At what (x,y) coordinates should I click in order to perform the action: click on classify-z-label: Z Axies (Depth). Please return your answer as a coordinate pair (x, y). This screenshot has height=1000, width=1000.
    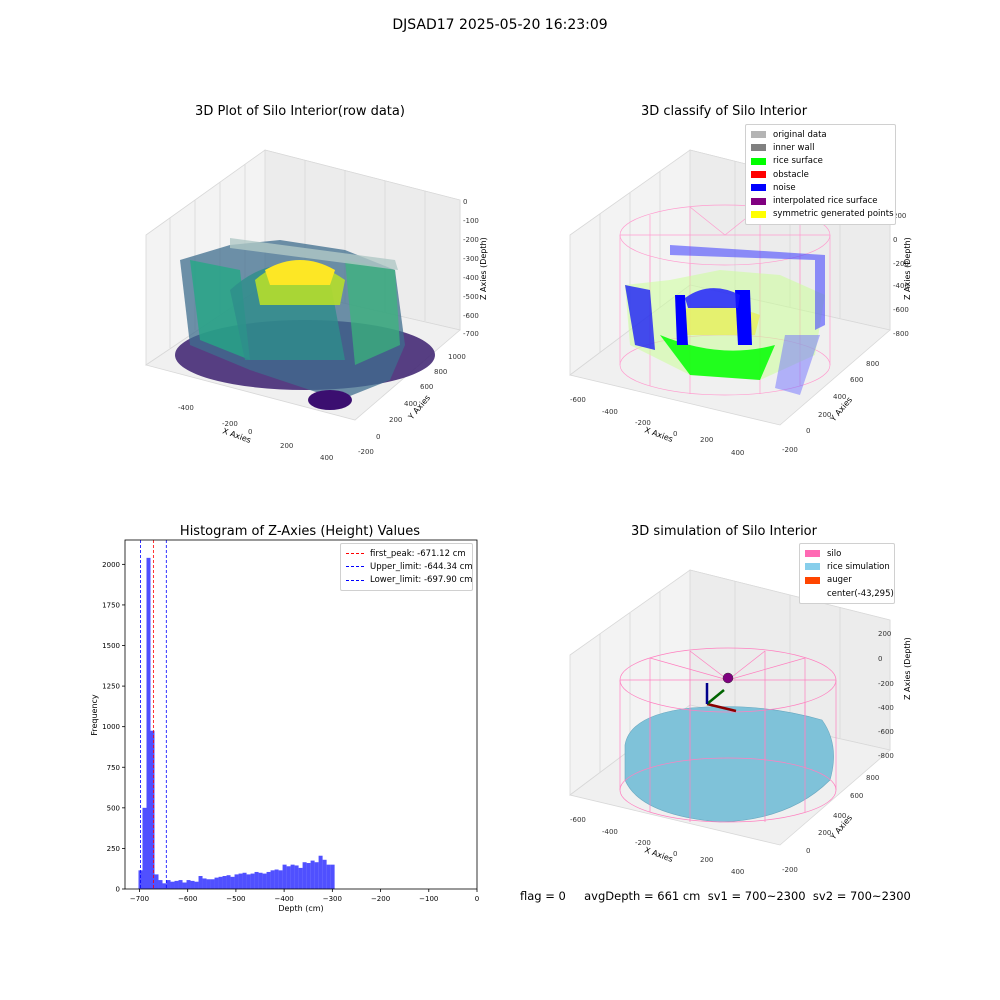
    Looking at the image, I should click on (907, 268).